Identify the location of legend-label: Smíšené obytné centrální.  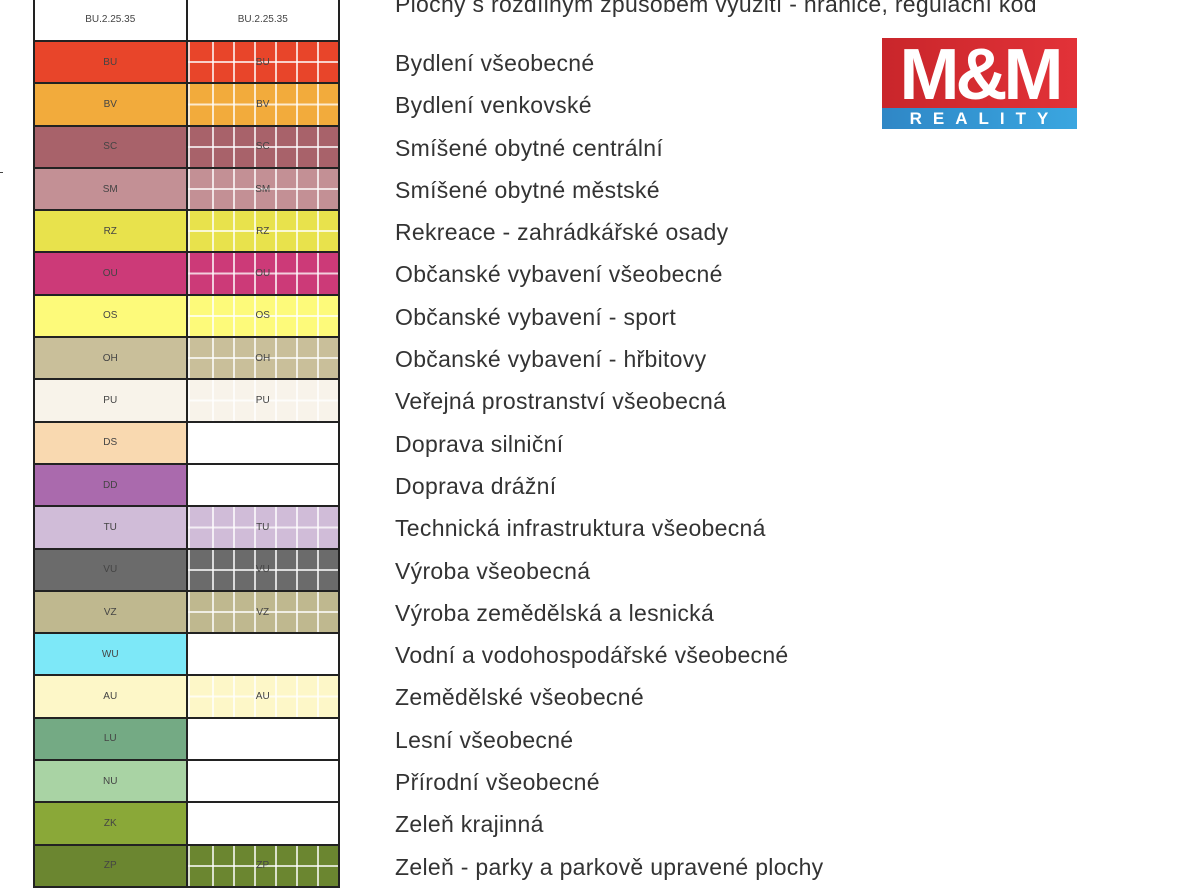
(529, 147).